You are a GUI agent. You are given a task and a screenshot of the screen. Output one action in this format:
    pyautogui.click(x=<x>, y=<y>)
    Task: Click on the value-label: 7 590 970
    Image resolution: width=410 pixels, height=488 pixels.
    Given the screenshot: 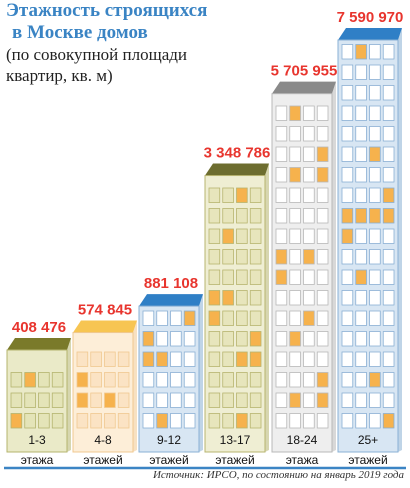 What is the action you would take?
    pyautogui.click(x=370, y=17)
    